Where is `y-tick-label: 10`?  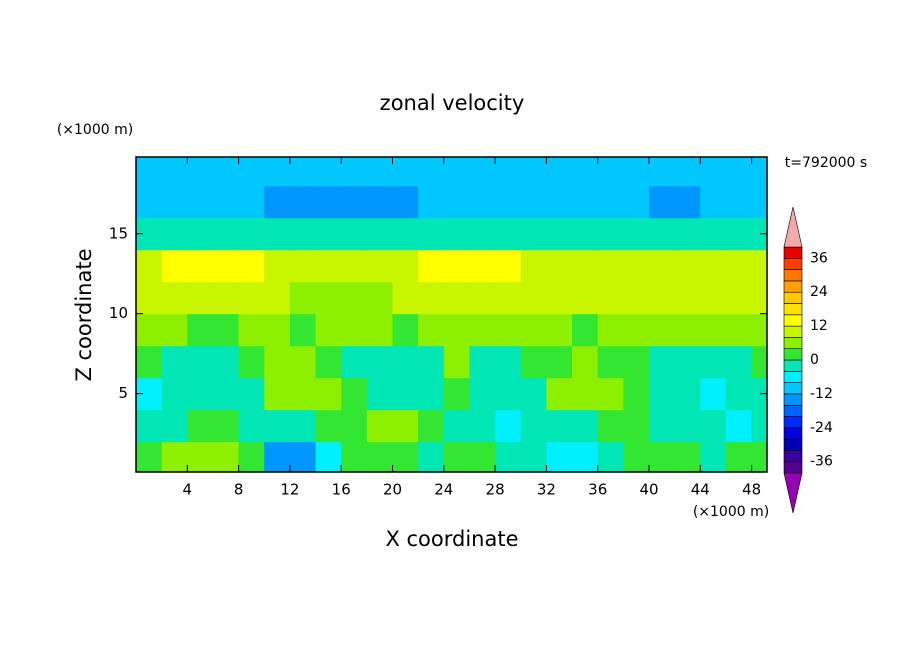 y-tick-label: 10 is located at coordinates (118, 313).